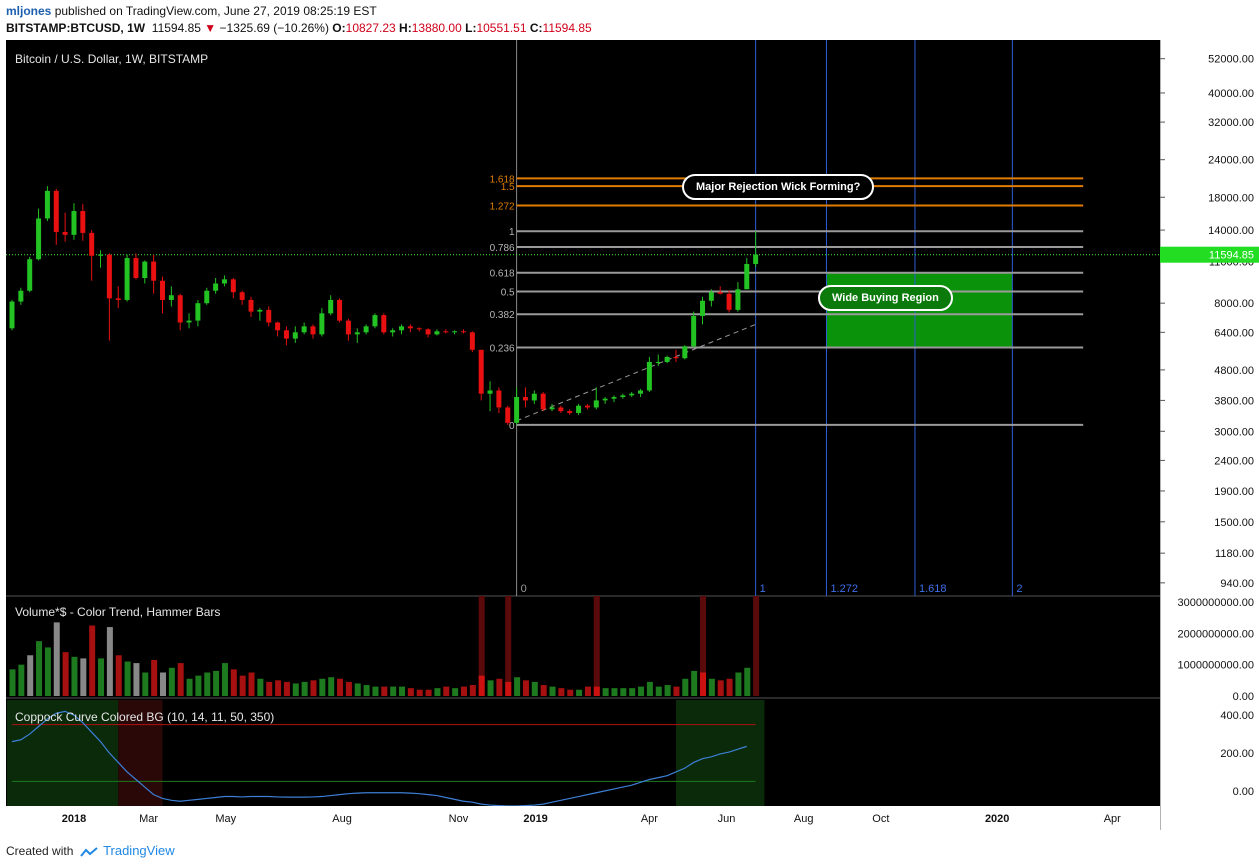 Image resolution: width=1259 pixels, height=868 pixels. What do you see at coordinates (342, 819) in the screenshot?
I see `time-tick-label: Aug` at bounding box center [342, 819].